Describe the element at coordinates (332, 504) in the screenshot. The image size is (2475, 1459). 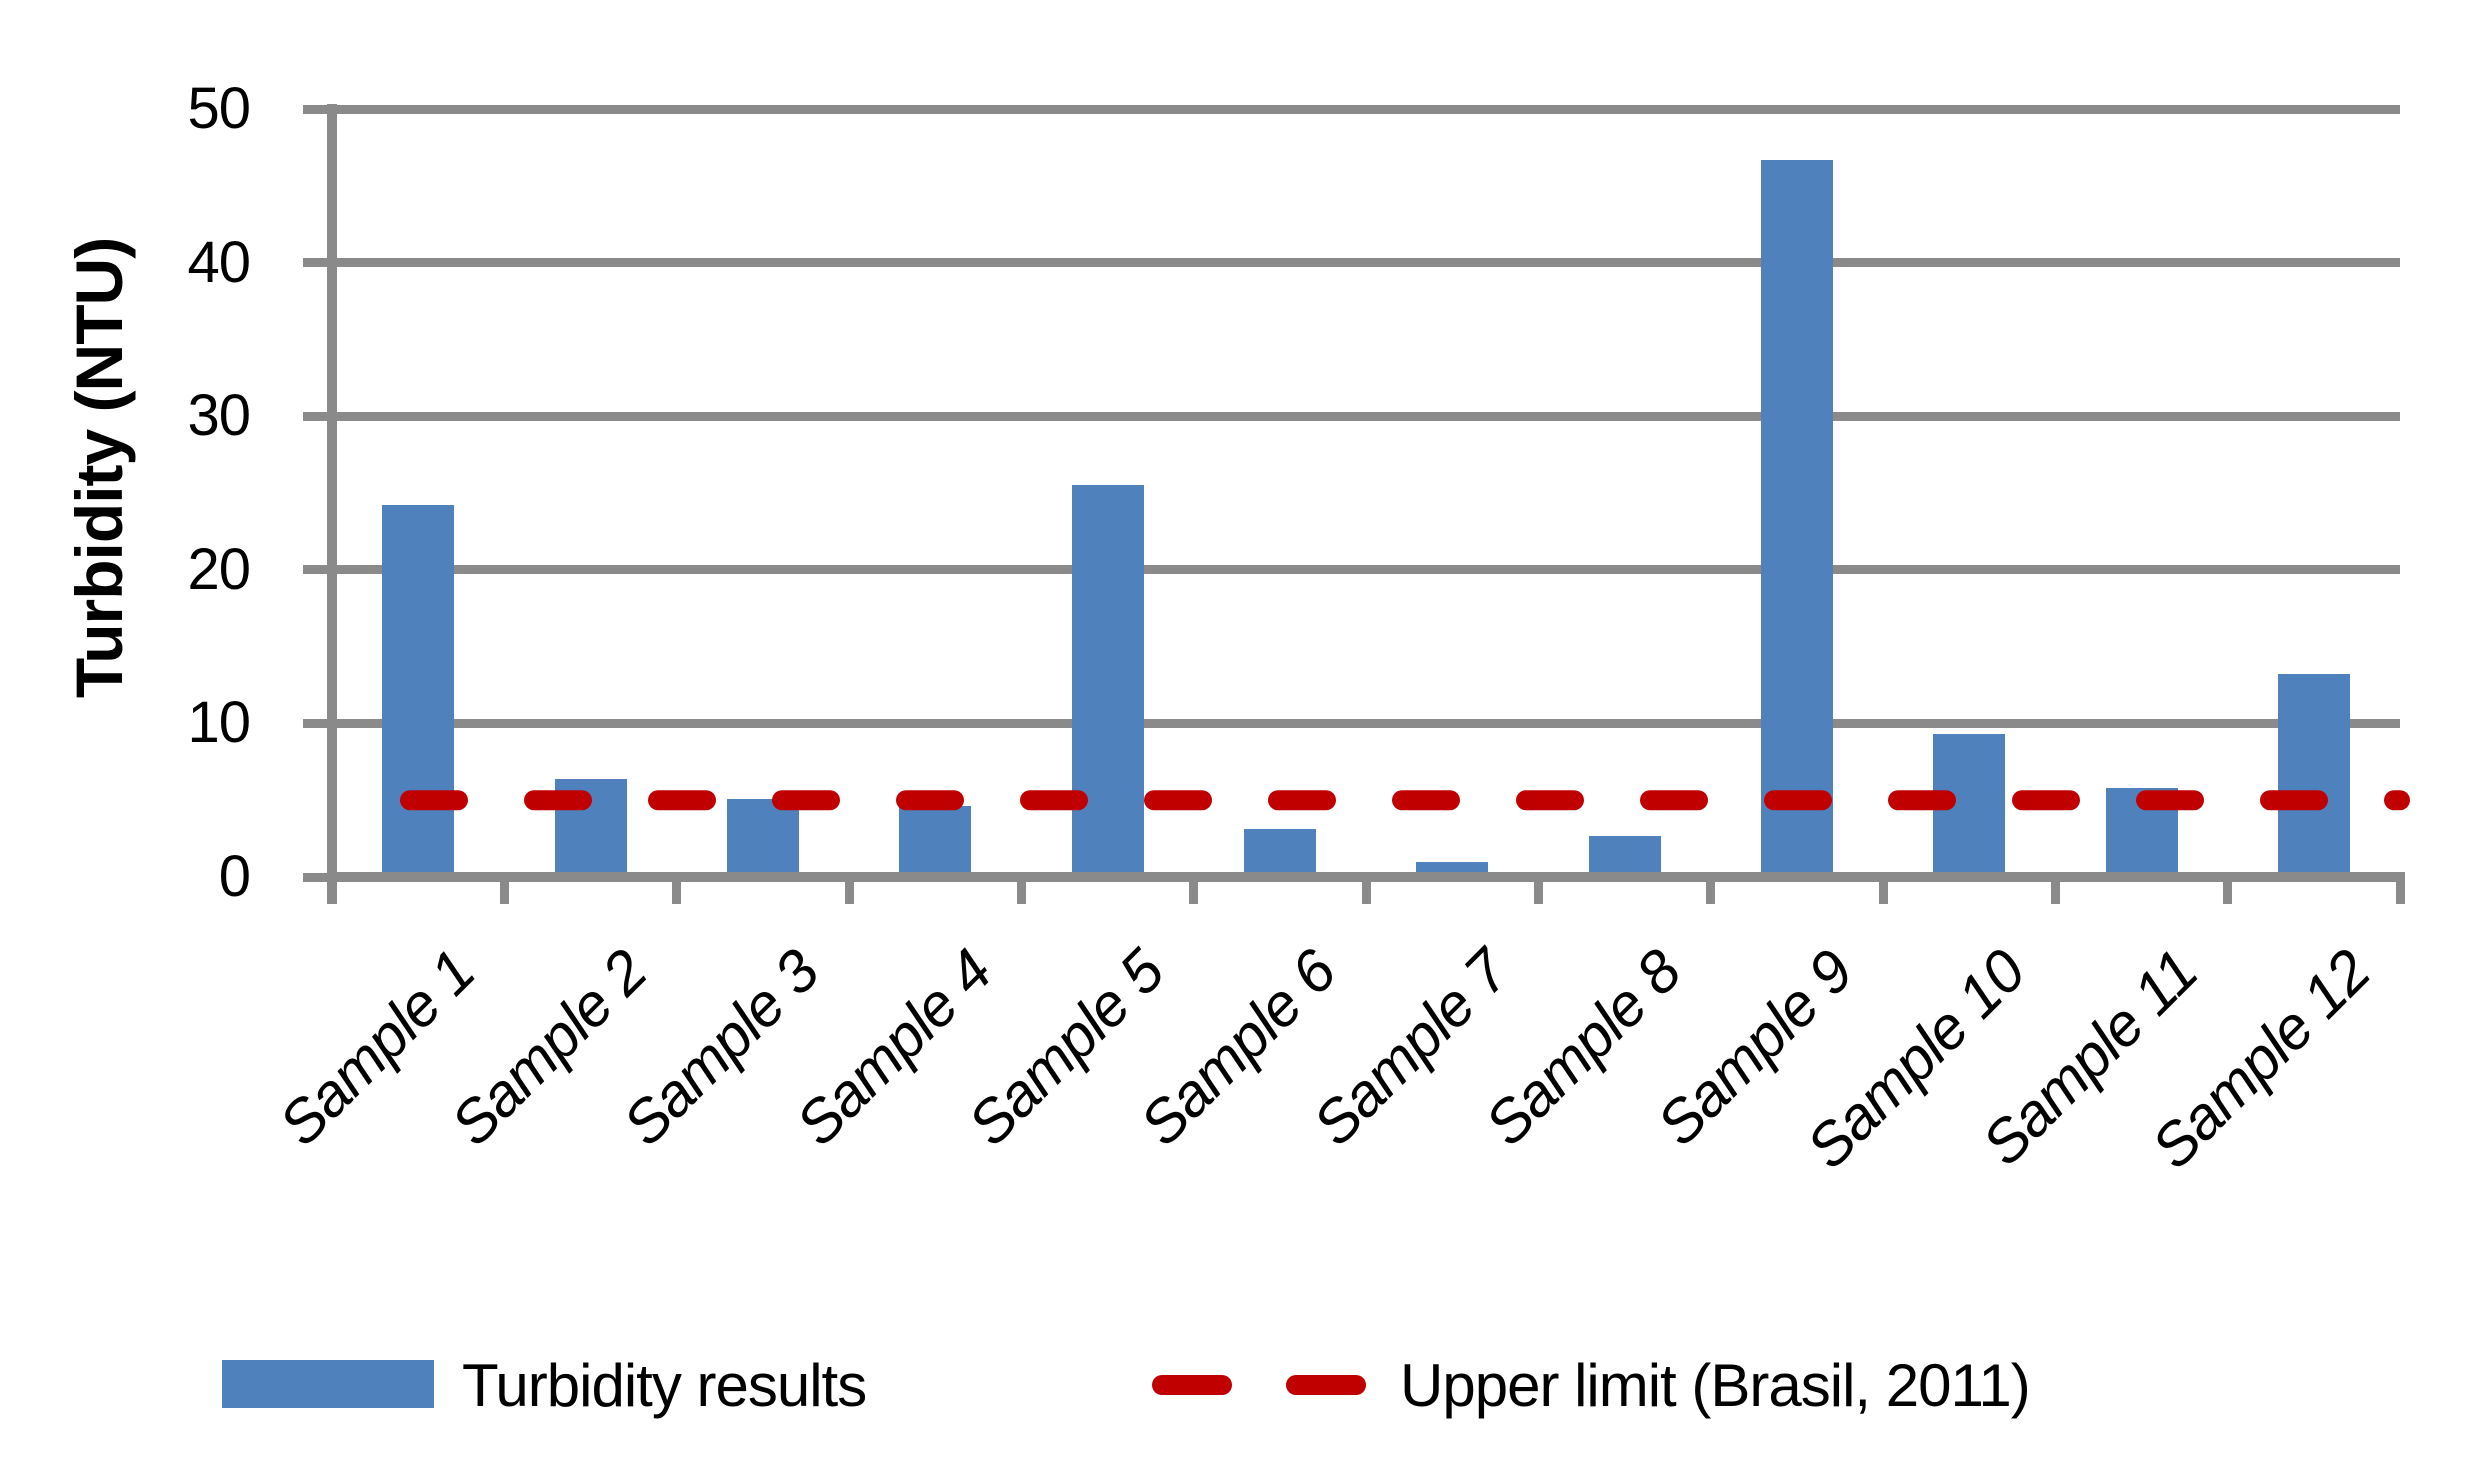
I see `y-axis-line` at that location.